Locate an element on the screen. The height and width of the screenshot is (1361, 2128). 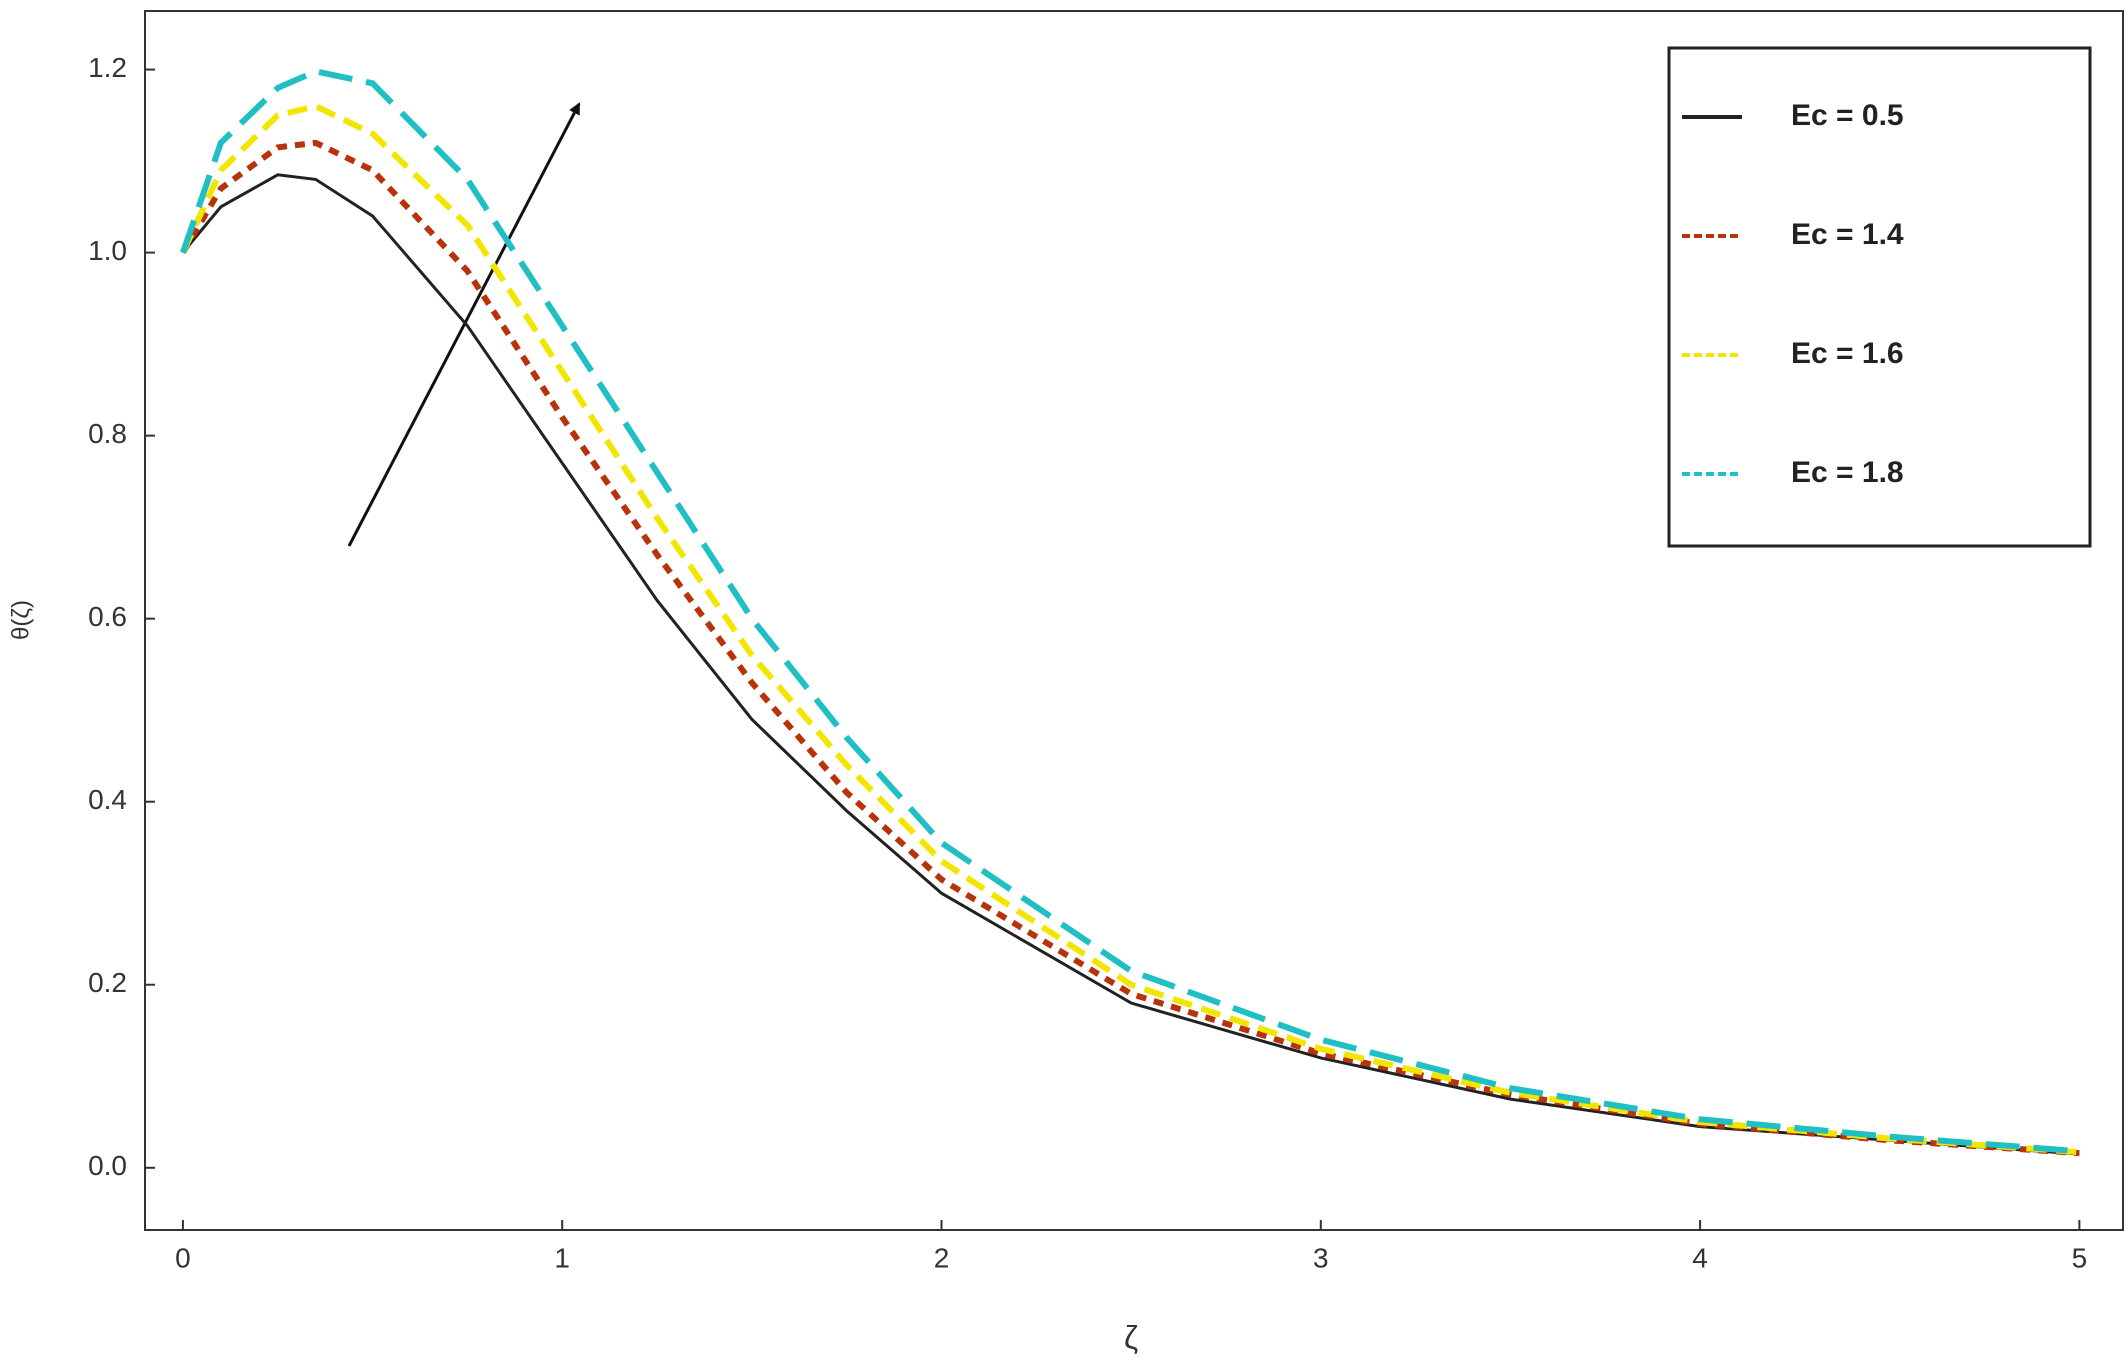
y-tick-label: 1.2 is located at coordinates (107, 67).